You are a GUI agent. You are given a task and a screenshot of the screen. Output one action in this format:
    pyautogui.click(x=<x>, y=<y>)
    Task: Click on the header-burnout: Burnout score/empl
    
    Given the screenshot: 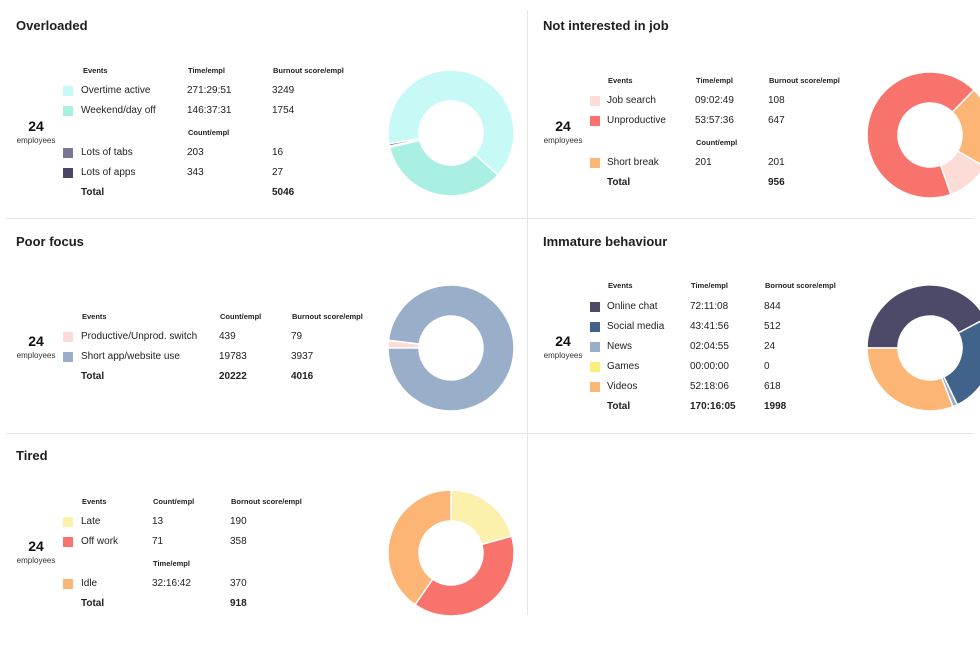 What is the action you would take?
    pyautogui.click(x=327, y=316)
    